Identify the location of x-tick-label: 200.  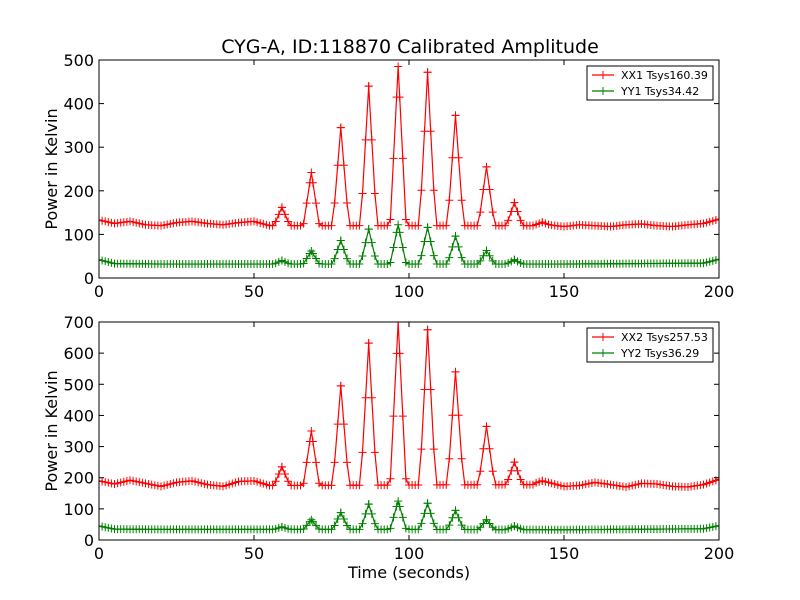
(719, 553).